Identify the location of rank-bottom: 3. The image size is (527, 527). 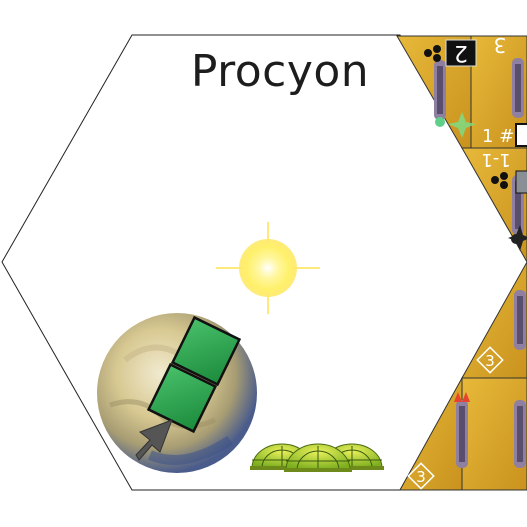
(421, 477).